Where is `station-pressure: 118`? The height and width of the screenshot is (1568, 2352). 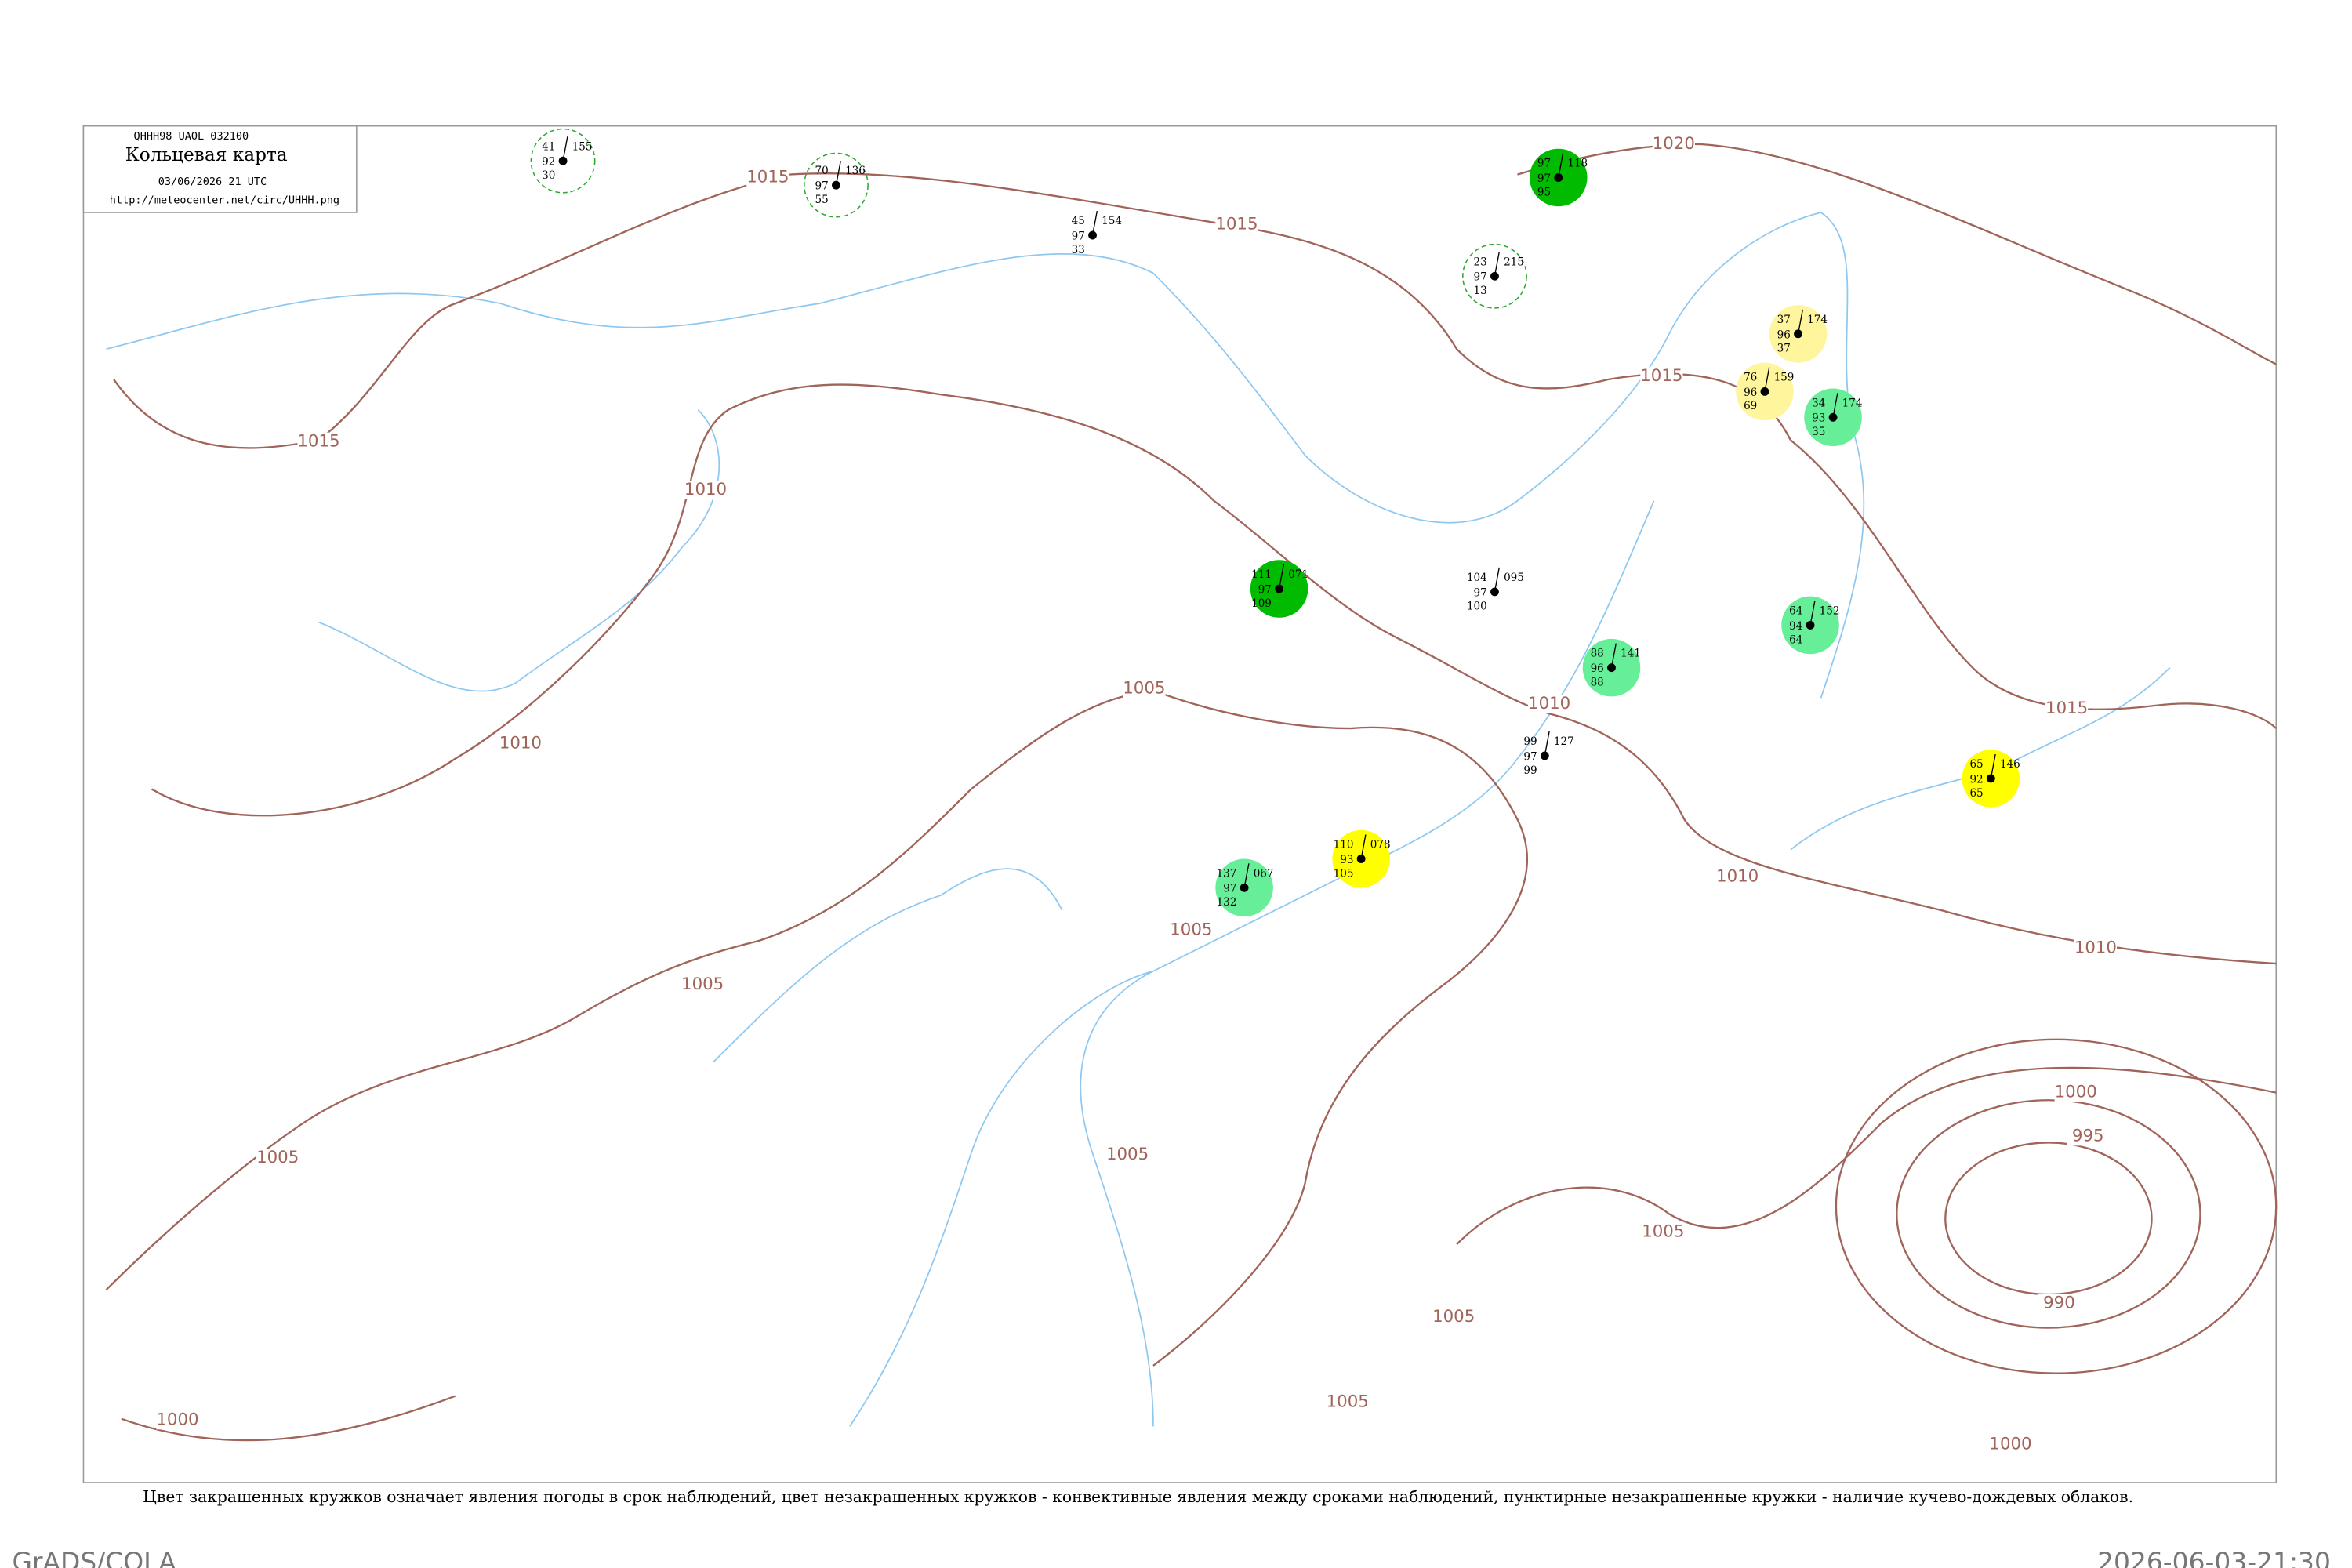
station-pressure: 118 is located at coordinates (1577, 164).